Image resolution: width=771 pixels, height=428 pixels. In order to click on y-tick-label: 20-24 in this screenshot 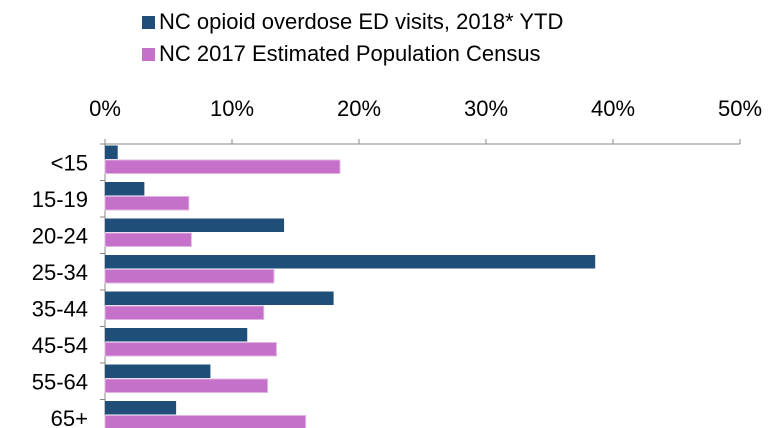, I will do `click(60, 235)`.